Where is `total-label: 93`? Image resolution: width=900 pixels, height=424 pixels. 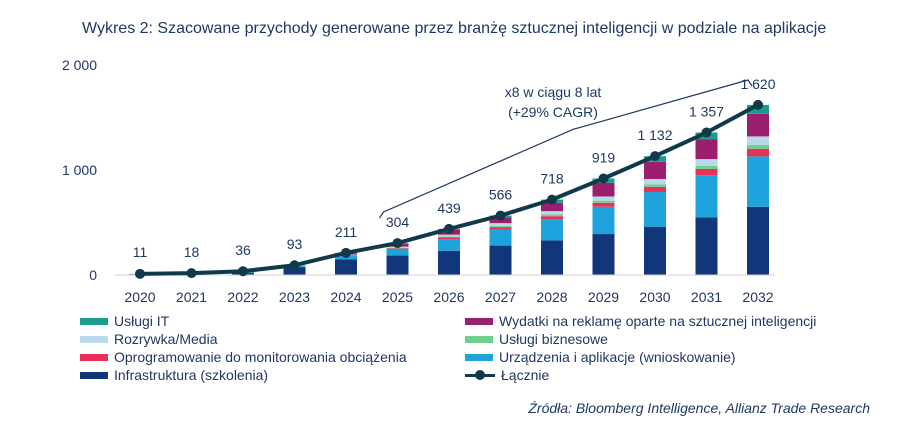 total-label: 93 is located at coordinates (295, 244).